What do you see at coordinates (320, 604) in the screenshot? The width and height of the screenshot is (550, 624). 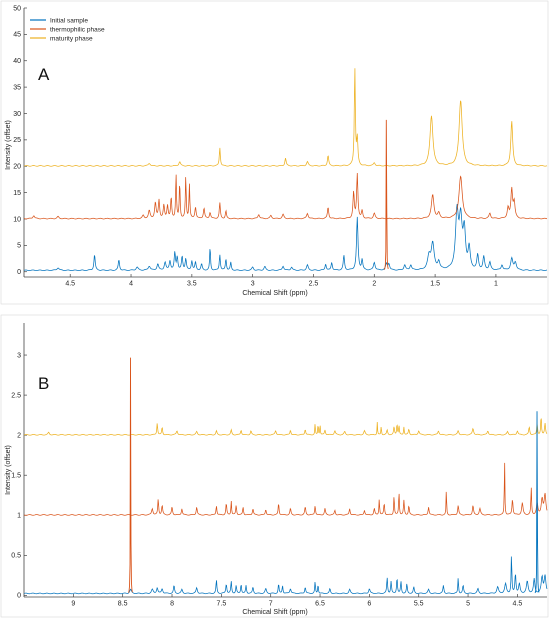 I see `panel-b-x-tick-label: 6.5` at bounding box center [320, 604].